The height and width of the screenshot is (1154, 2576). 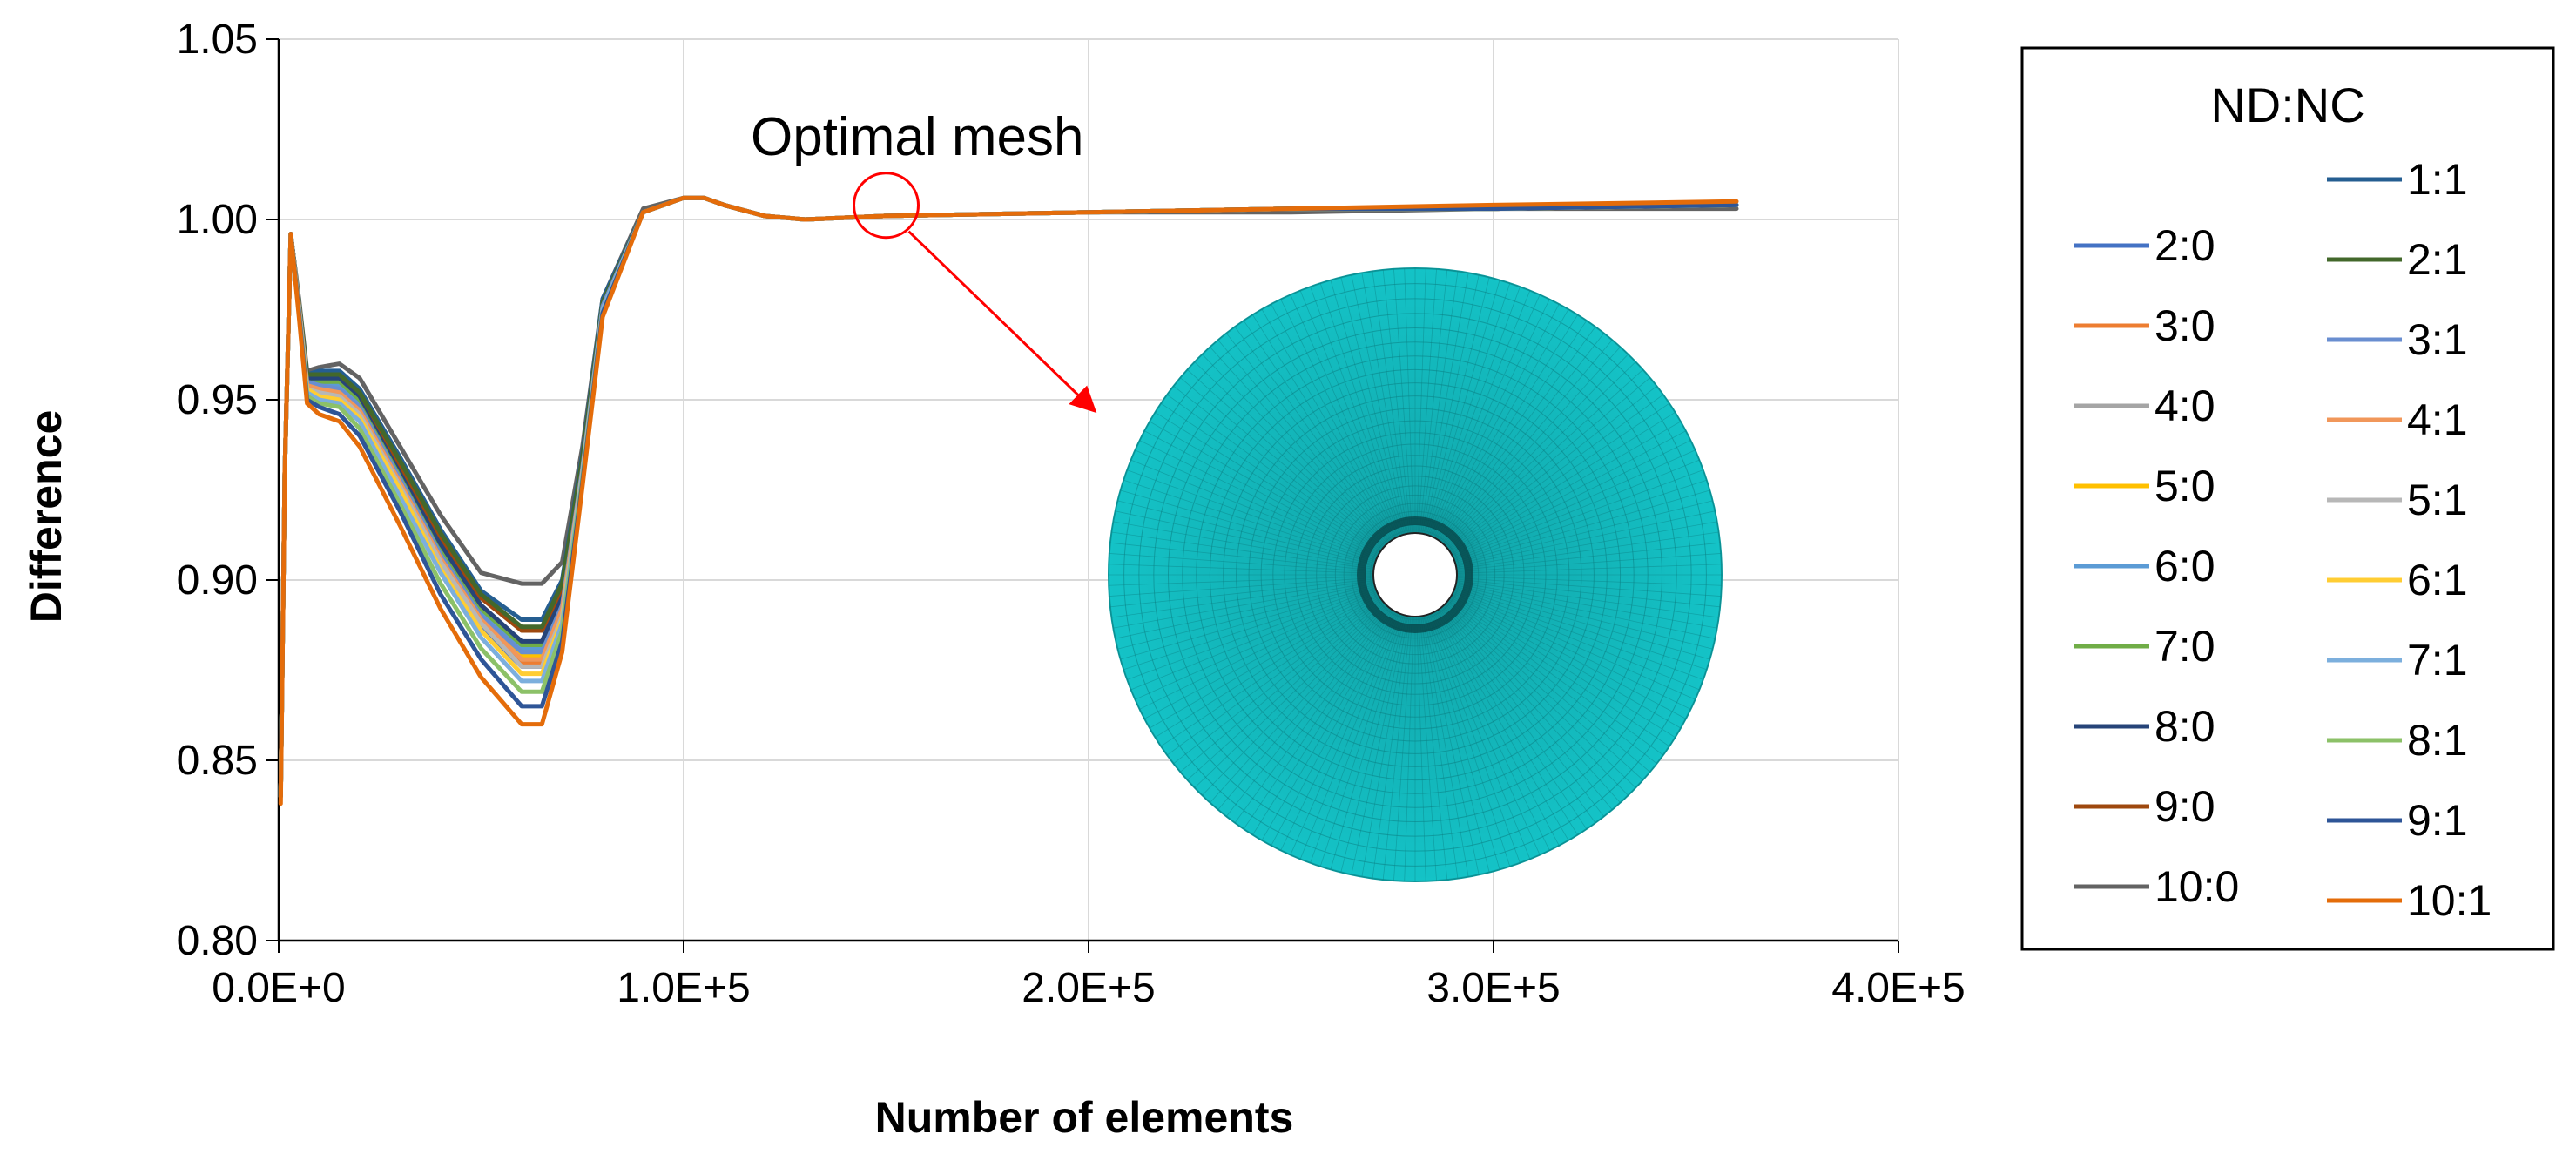 What do you see at coordinates (2185, 646) in the screenshot?
I see `legend-label: 7:0` at bounding box center [2185, 646].